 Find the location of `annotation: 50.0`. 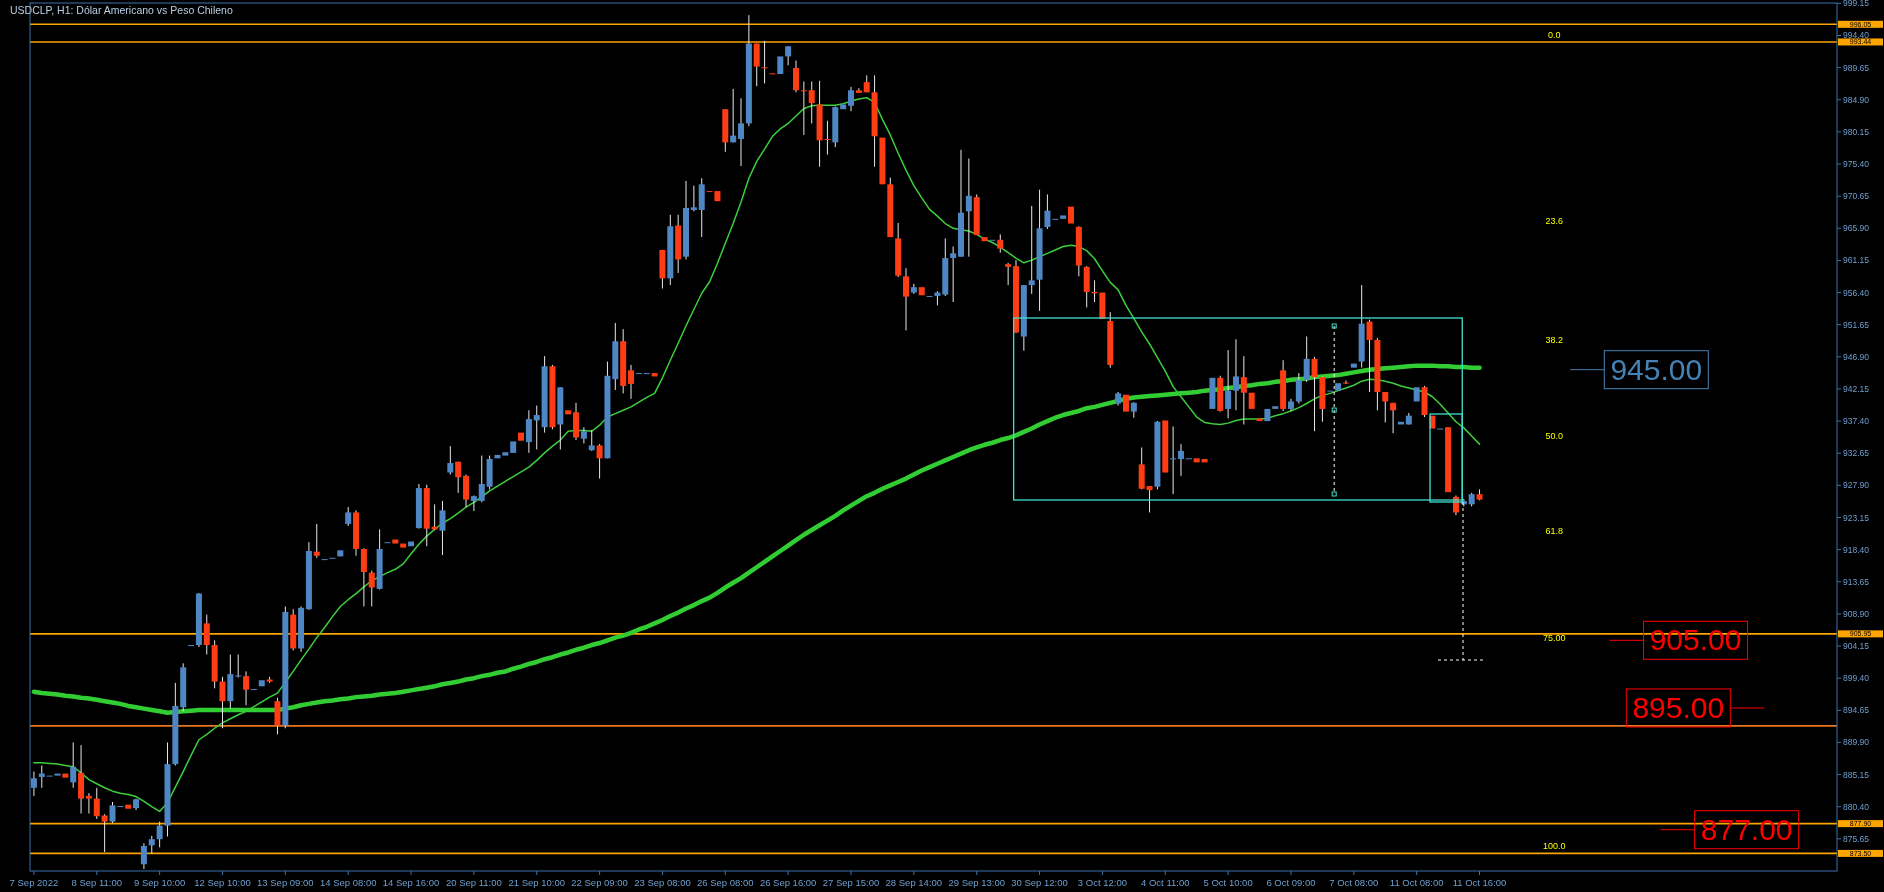

annotation: 50.0 is located at coordinates (1554, 436).